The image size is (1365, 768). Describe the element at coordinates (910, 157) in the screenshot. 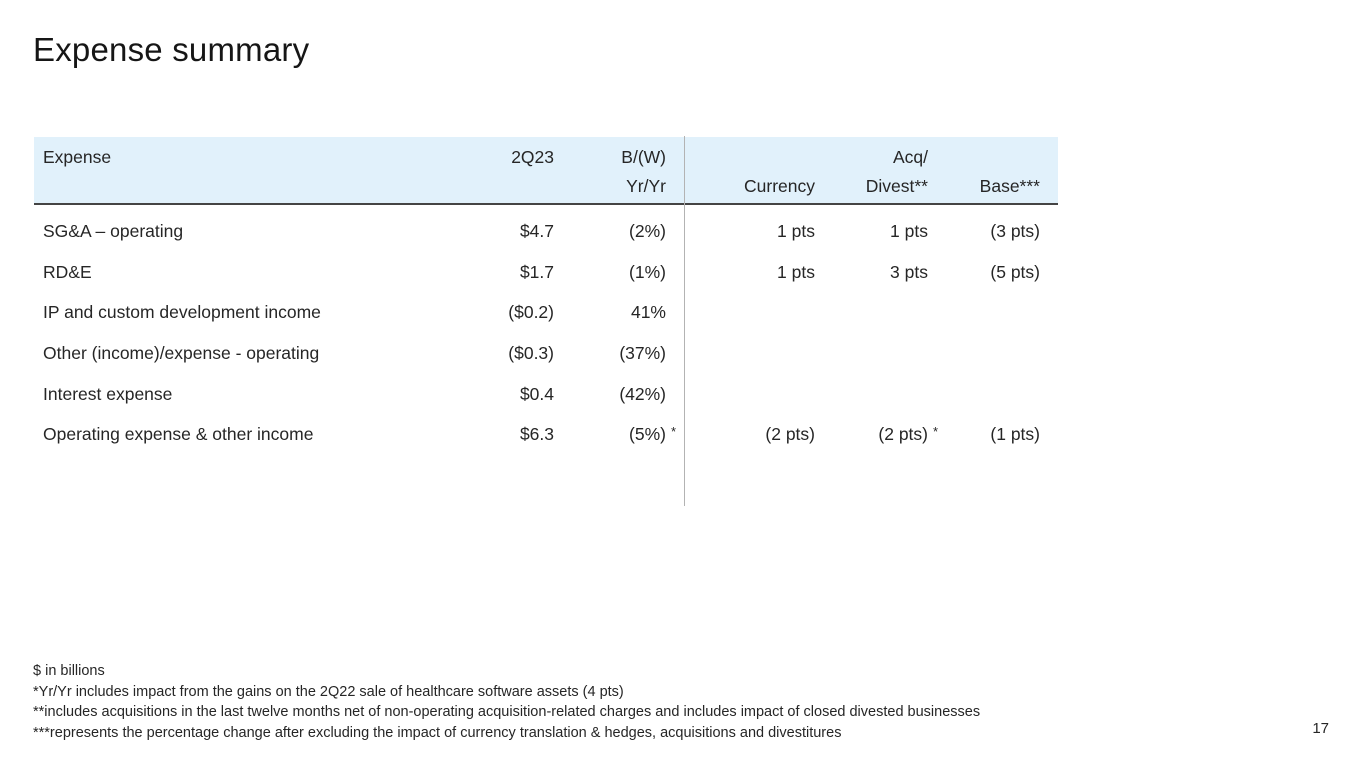

I see `header-acq: Acq/` at that location.